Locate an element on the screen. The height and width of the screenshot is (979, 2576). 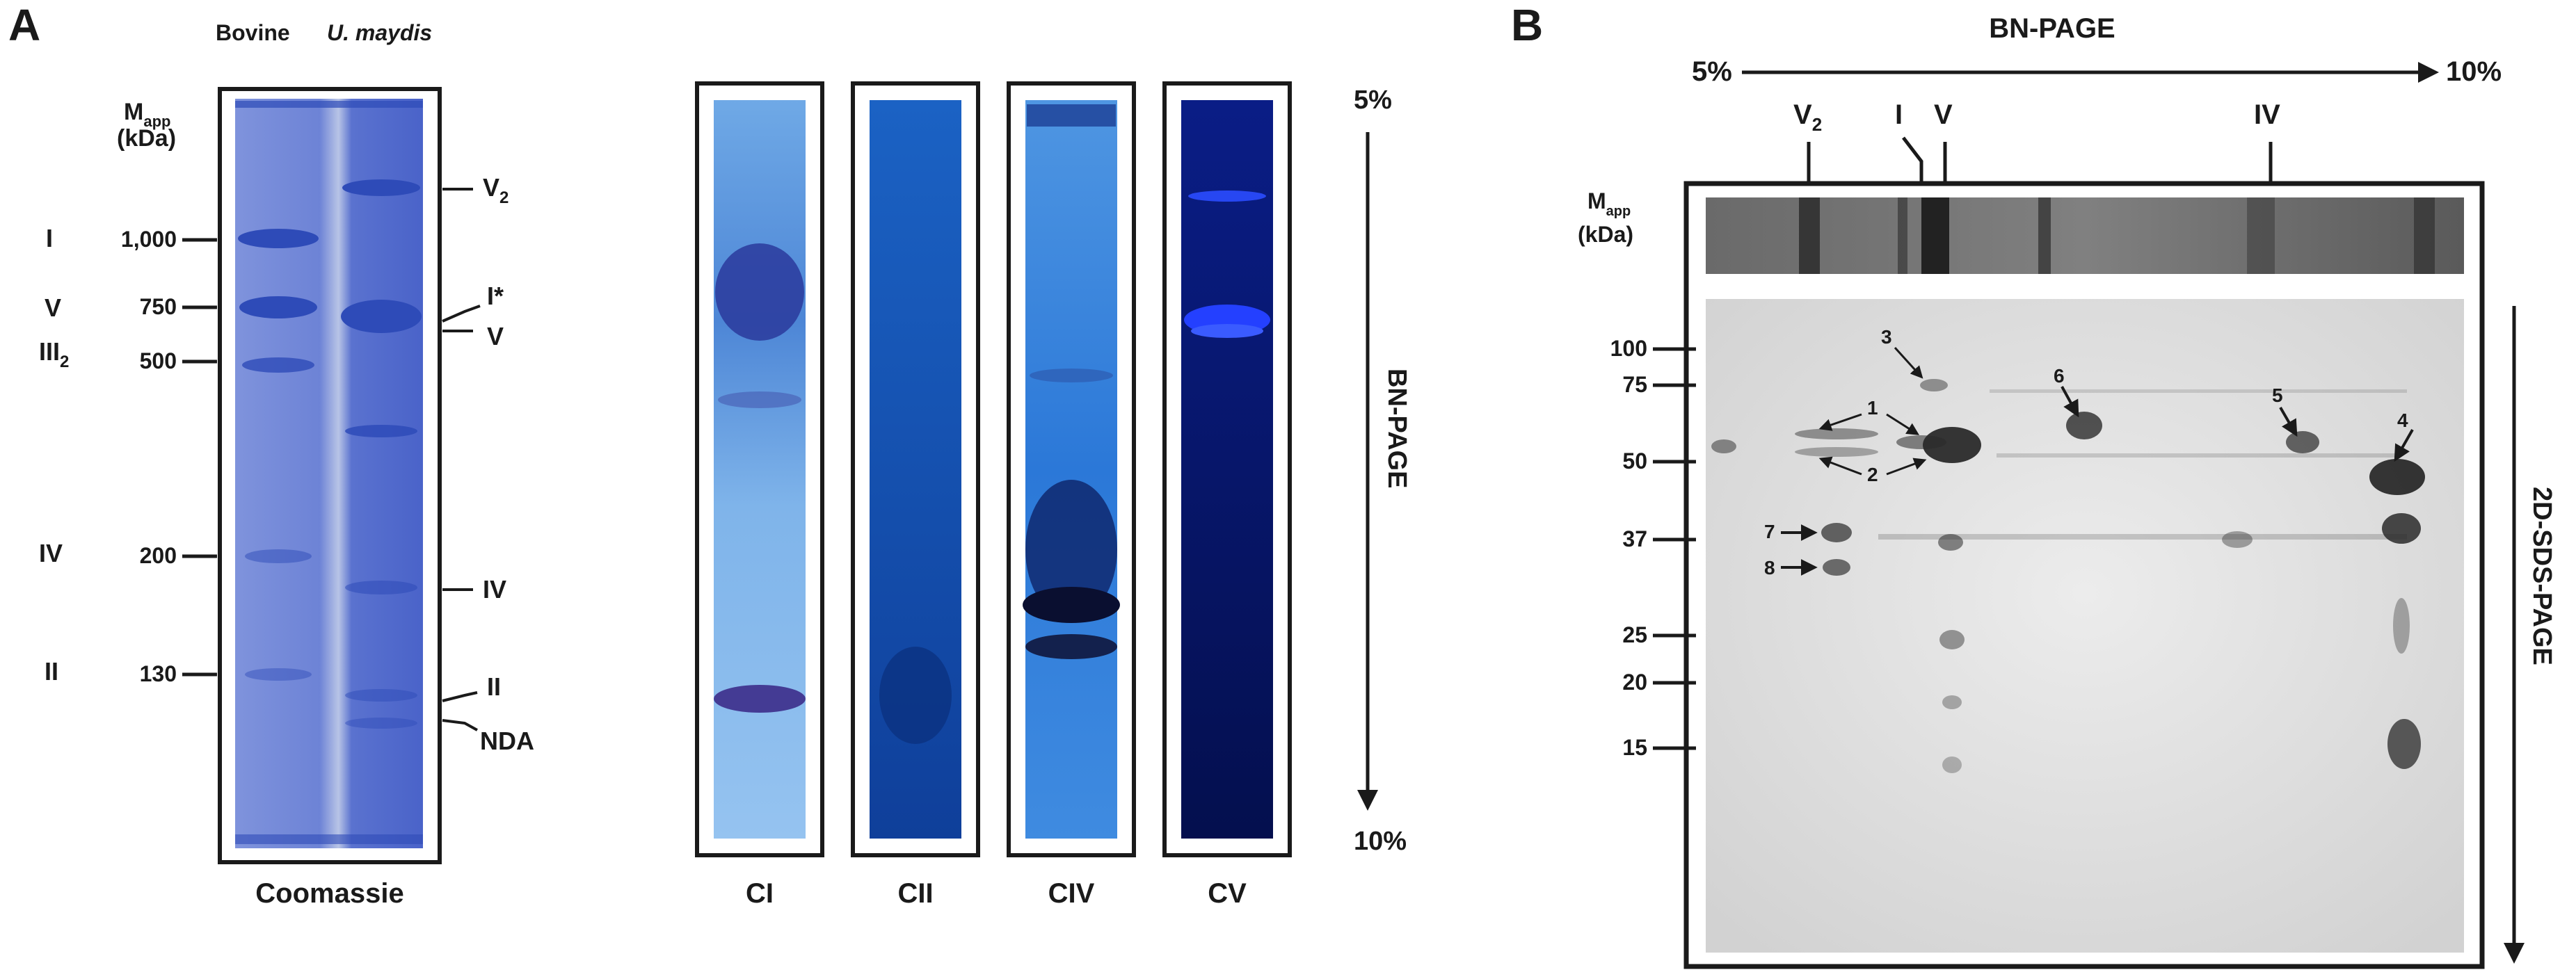
well-top is located at coordinates (329, 104).